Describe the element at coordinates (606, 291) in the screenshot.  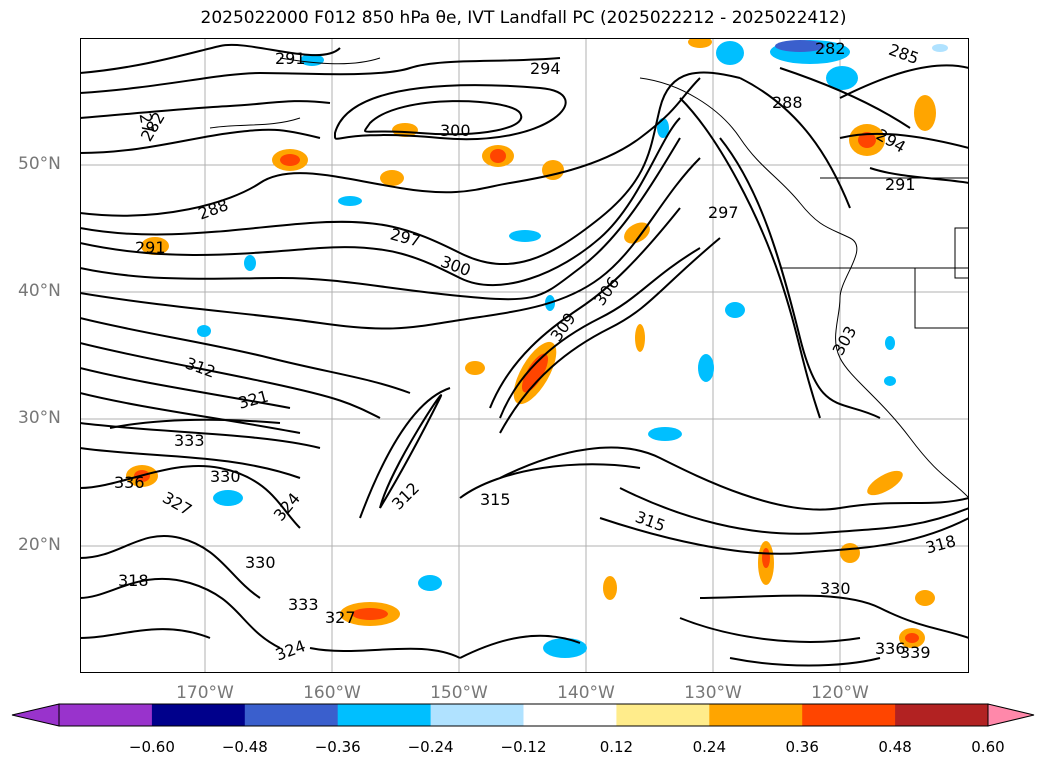
I see `contour-label: 306` at that location.